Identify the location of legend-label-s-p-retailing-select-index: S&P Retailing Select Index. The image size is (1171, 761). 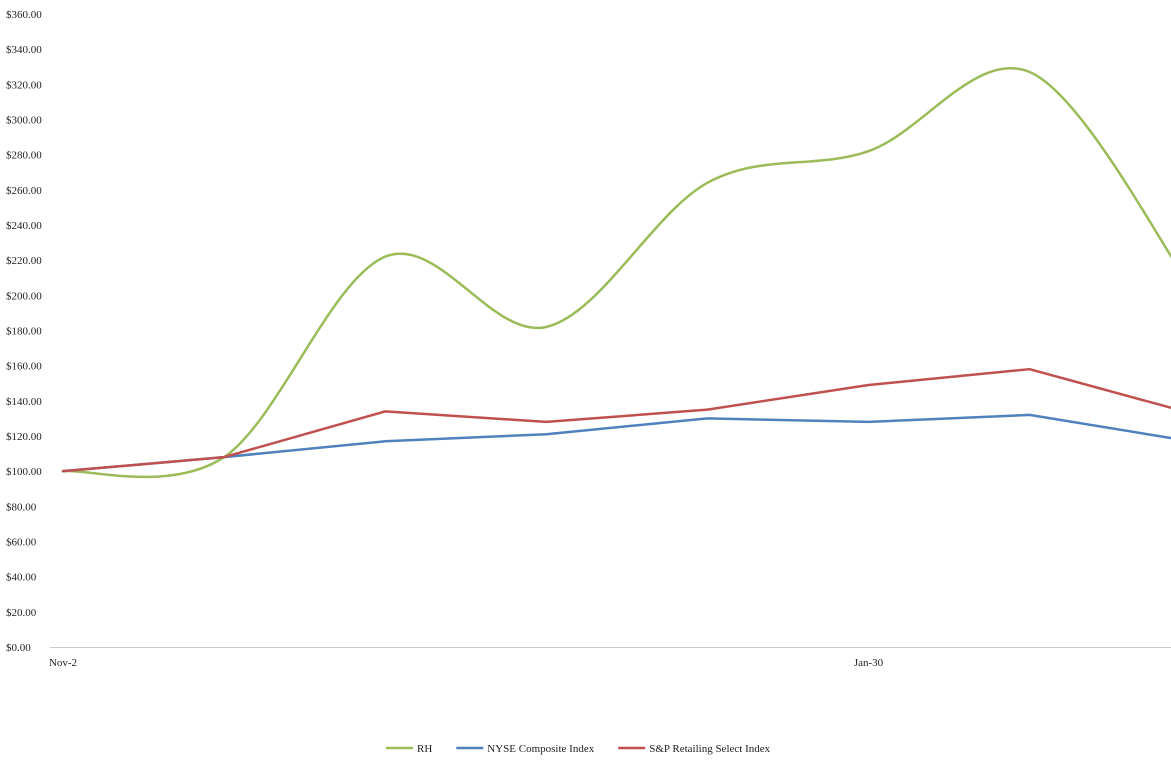
(709, 749).